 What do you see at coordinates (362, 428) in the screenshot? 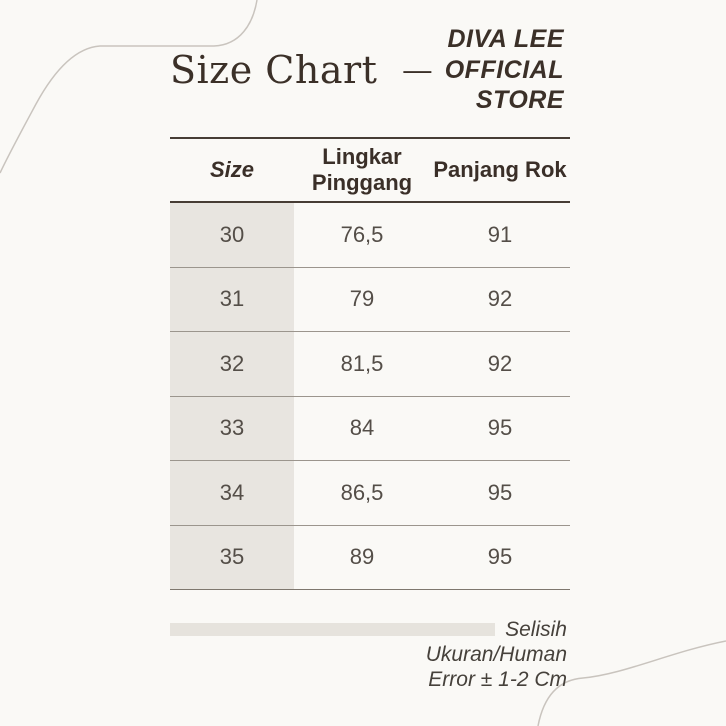
I see `lingkar-pinggang-cell: 84` at bounding box center [362, 428].